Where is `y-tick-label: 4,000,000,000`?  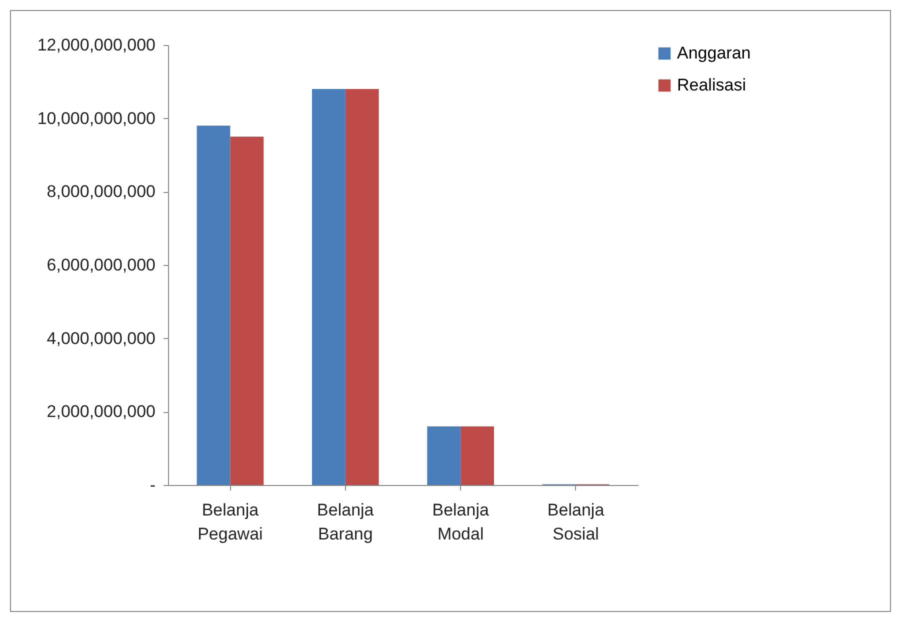
y-tick-label: 4,000,000,000 is located at coordinates (101, 338).